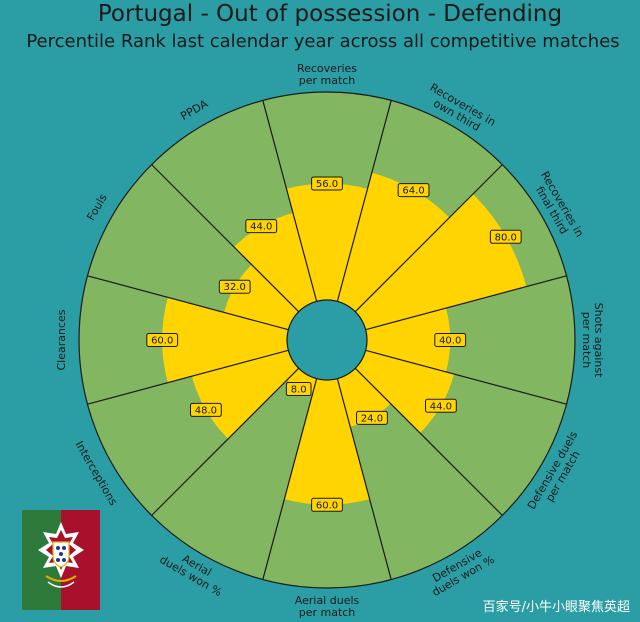 The width and height of the screenshot is (640, 622). What do you see at coordinates (327, 441) in the screenshot?
I see `bar-aerial-duels-per-match` at bounding box center [327, 441].